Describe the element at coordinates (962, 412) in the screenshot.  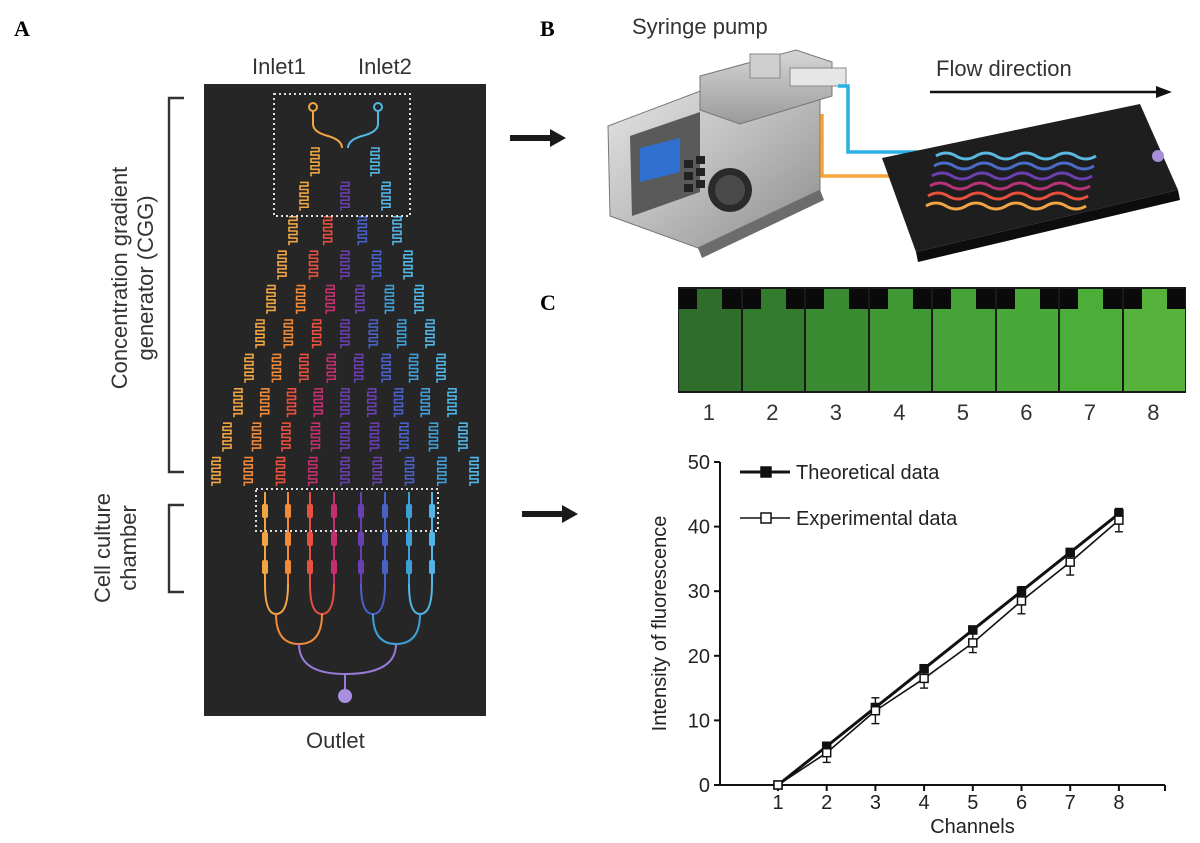
I see `channel-number-label: 5` at that location.